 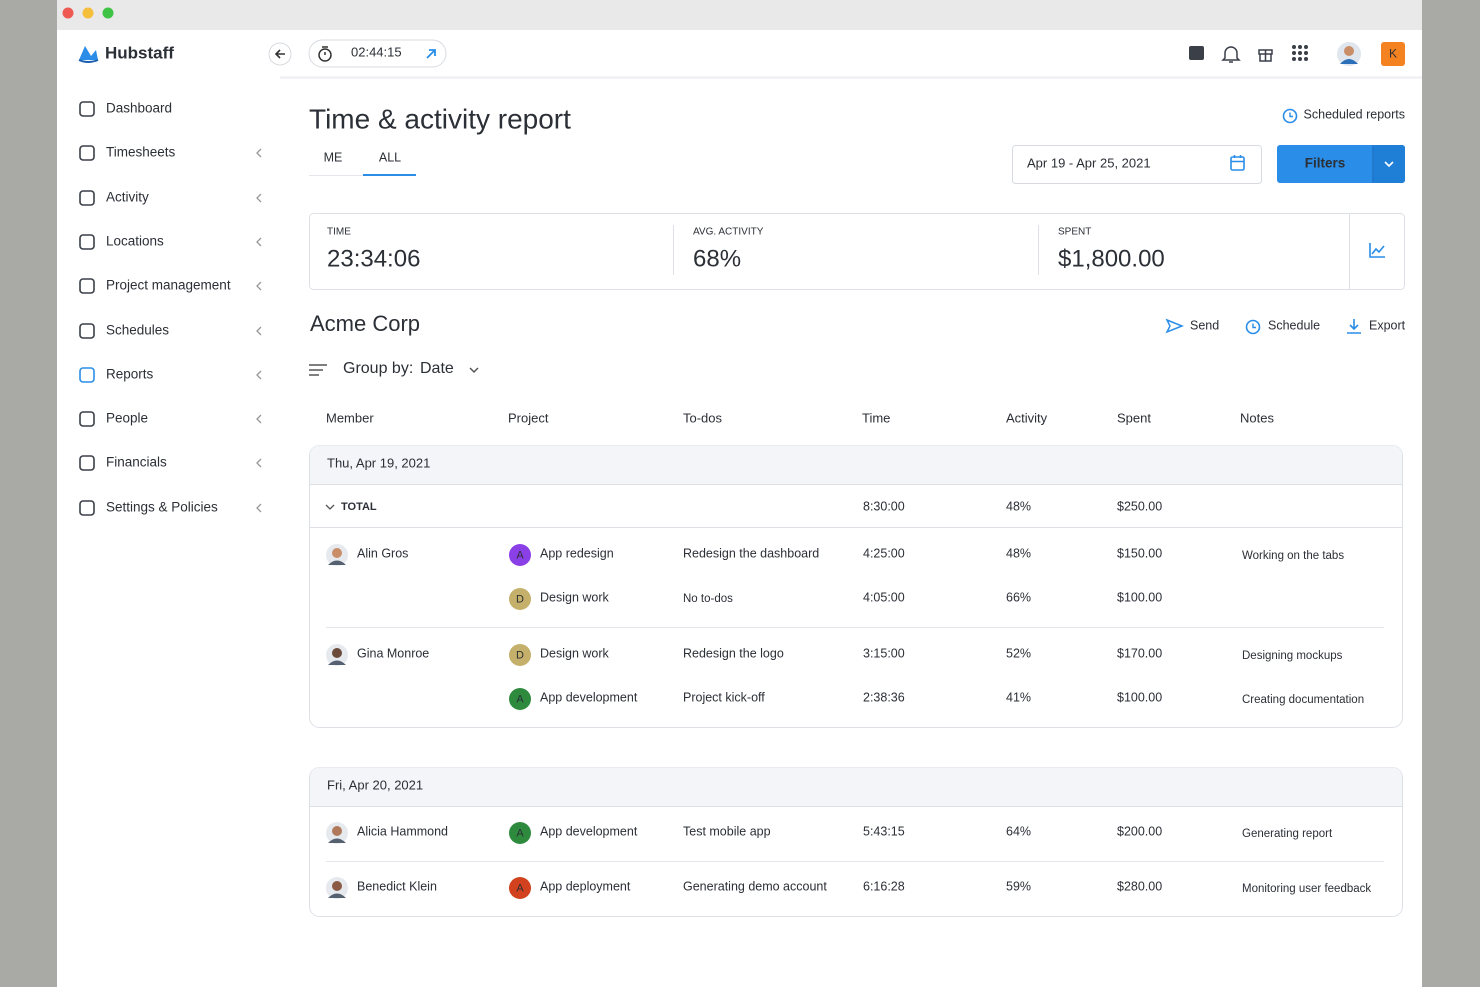 I want to click on entry-activity: 41%, so click(x=1018, y=697).